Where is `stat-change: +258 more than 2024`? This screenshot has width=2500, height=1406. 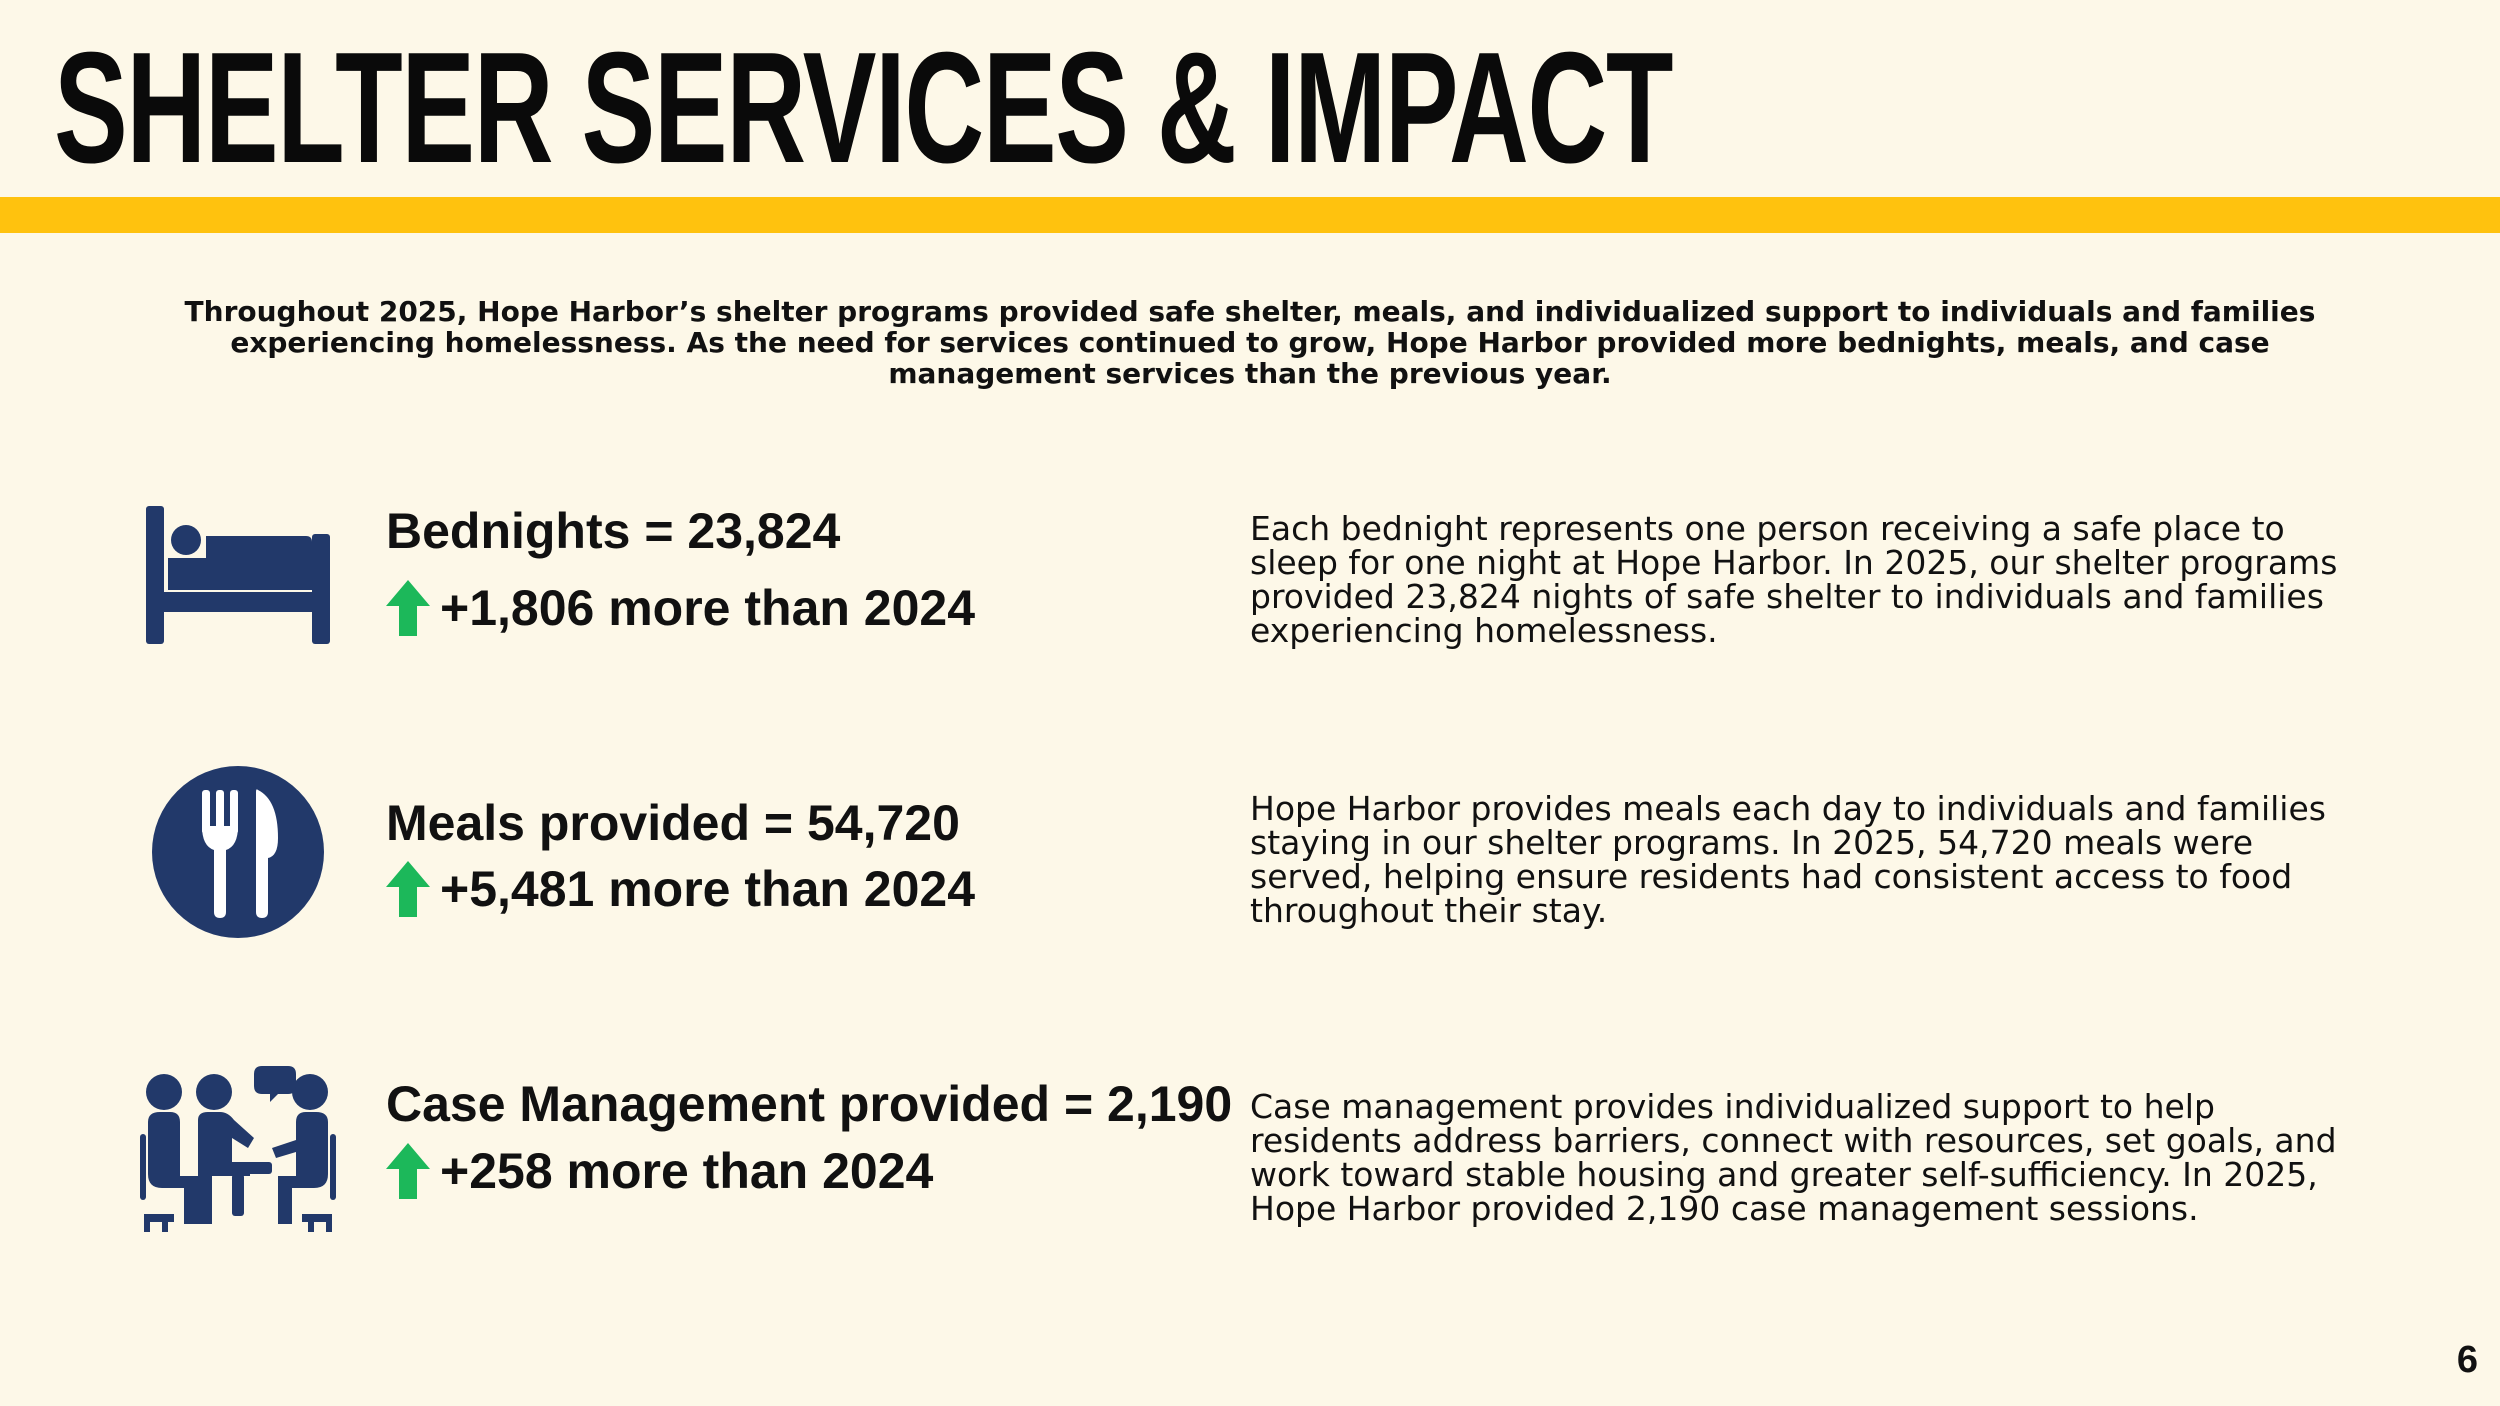
stat-change: +258 more than 2024 is located at coordinates (659, 1171).